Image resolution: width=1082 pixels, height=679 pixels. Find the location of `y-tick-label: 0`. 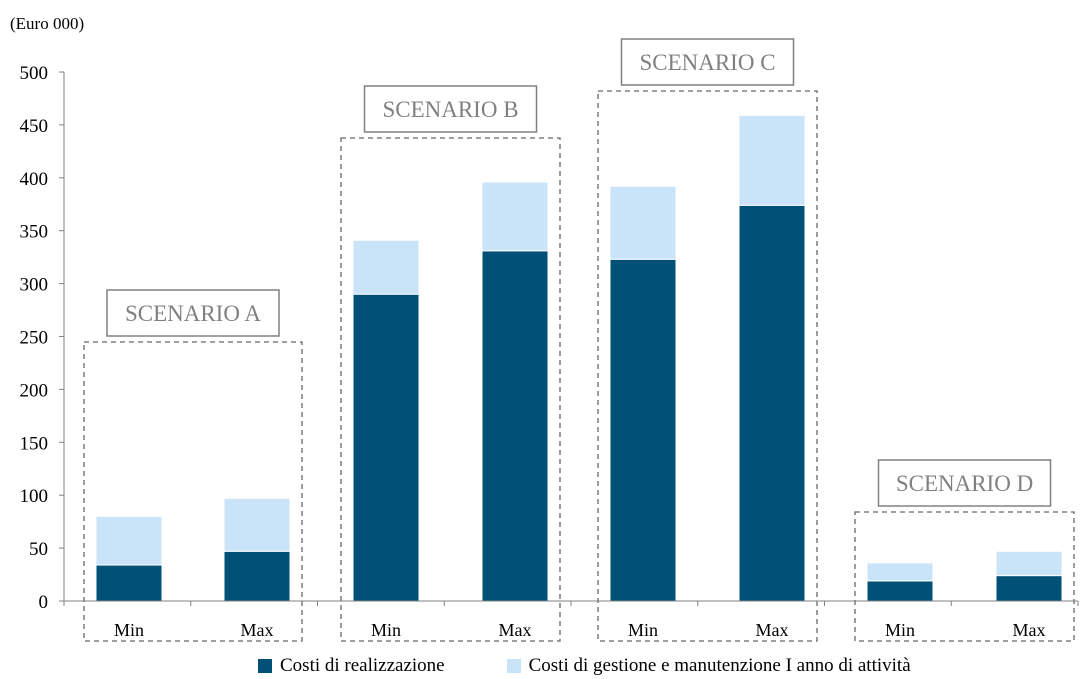

y-tick-label: 0 is located at coordinates (44, 602).